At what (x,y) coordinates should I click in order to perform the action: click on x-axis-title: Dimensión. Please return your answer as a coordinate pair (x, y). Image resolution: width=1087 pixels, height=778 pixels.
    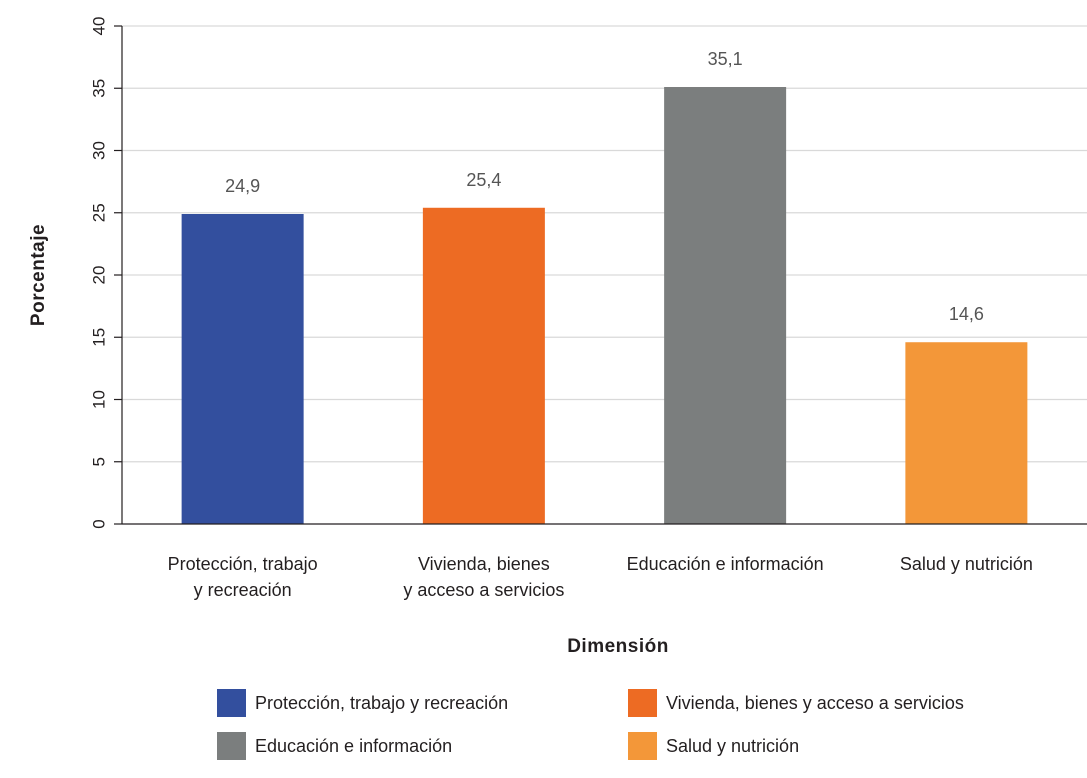
    Looking at the image, I should click on (618, 646).